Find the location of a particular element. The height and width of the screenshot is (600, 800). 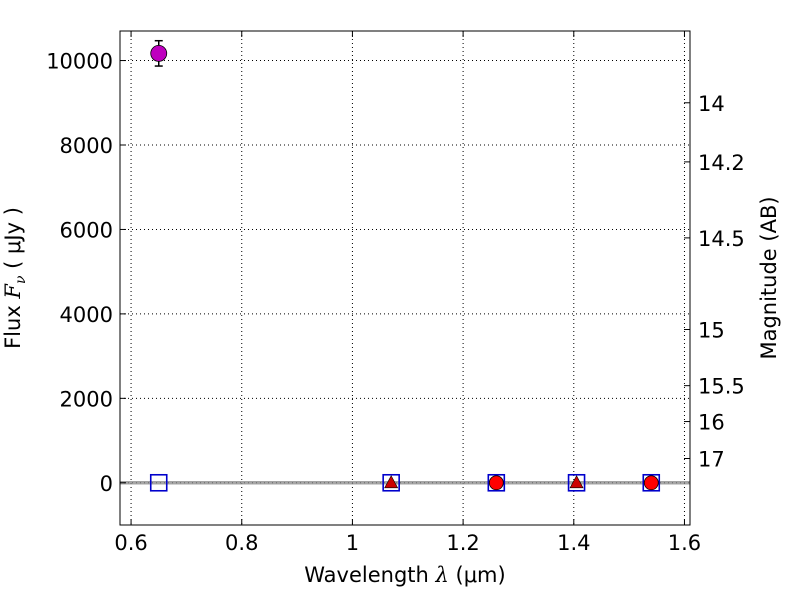

x-tick-label: 0.6 is located at coordinates (130, 543).